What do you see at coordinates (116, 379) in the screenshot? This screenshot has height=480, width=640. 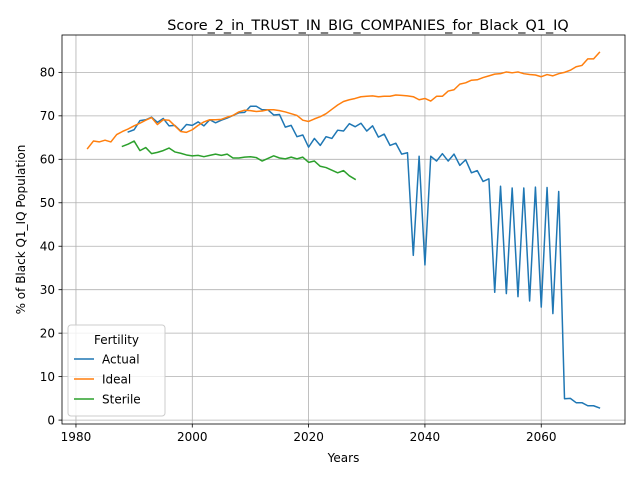 I see `legend-label-ideal: Ideal` at bounding box center [116, 379].